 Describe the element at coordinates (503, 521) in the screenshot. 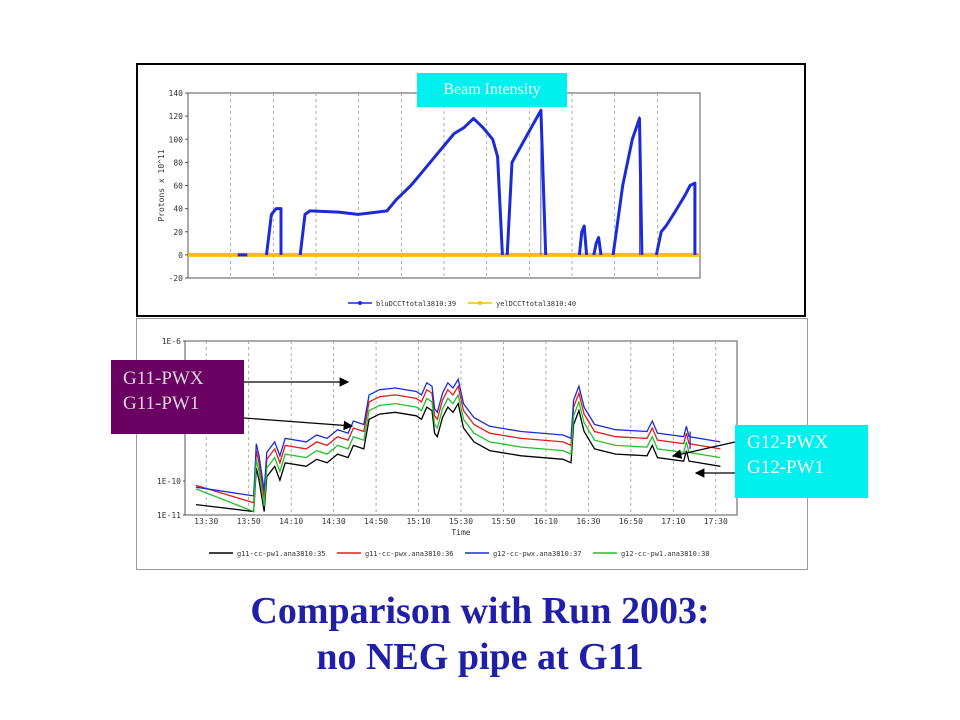

I see `x-tick-label: 15:50` at that location.